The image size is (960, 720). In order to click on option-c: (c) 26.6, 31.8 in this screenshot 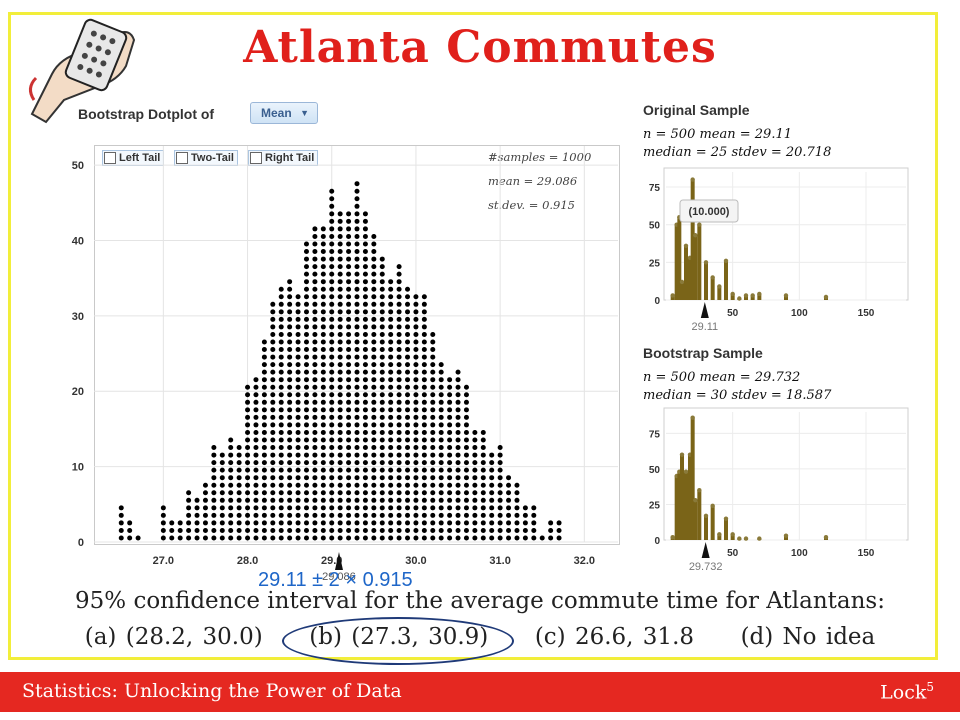, I will do `click(614, 637)`.